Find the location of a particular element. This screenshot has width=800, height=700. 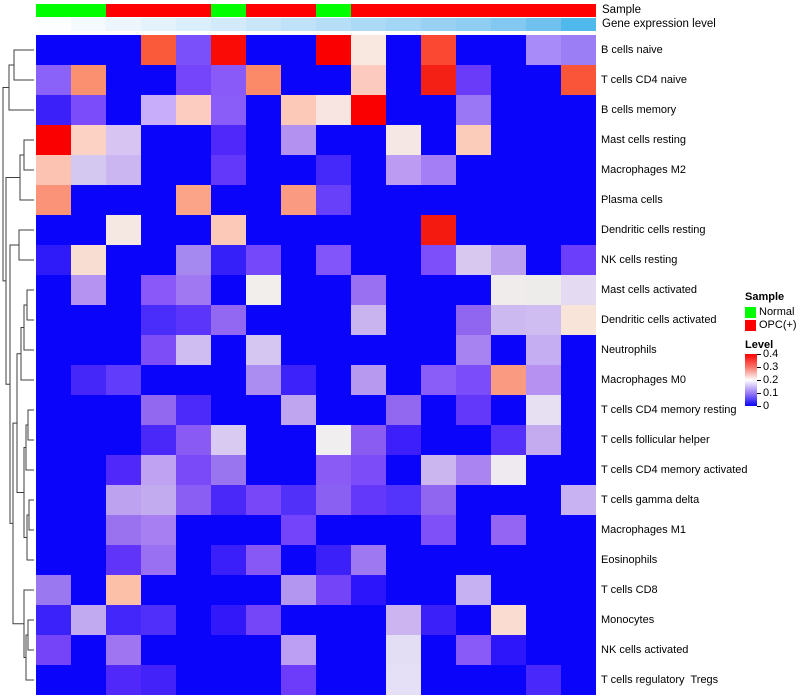

level-tick-label: 0.4 is located at coordinates (771, 354).